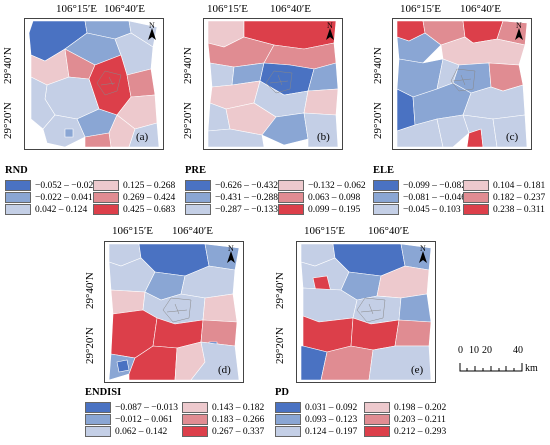 This screenshot has height=445, width=550. What do you see at coordinates (238, 419) in the screenshot?
I see `legend-range: 0.183 – 0.266` at bounding box center [238, 419].